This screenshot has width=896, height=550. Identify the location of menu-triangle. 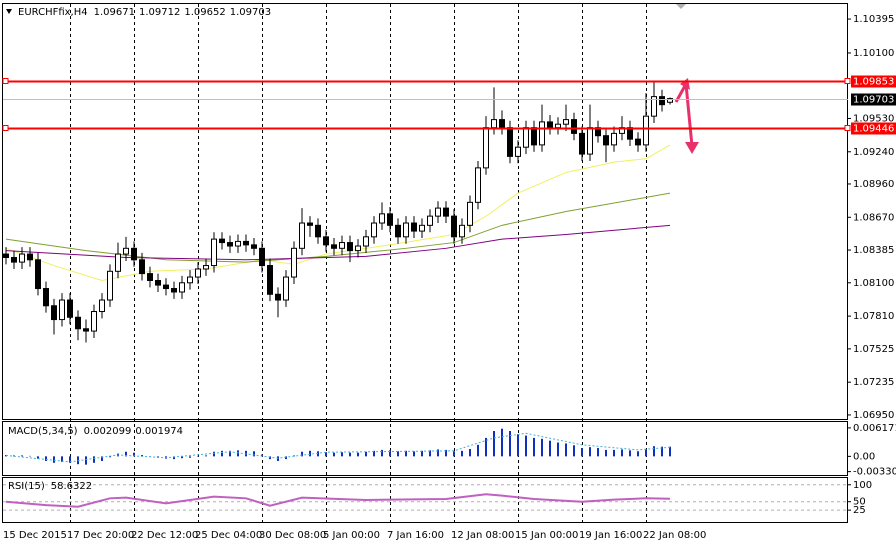
(9, 11).